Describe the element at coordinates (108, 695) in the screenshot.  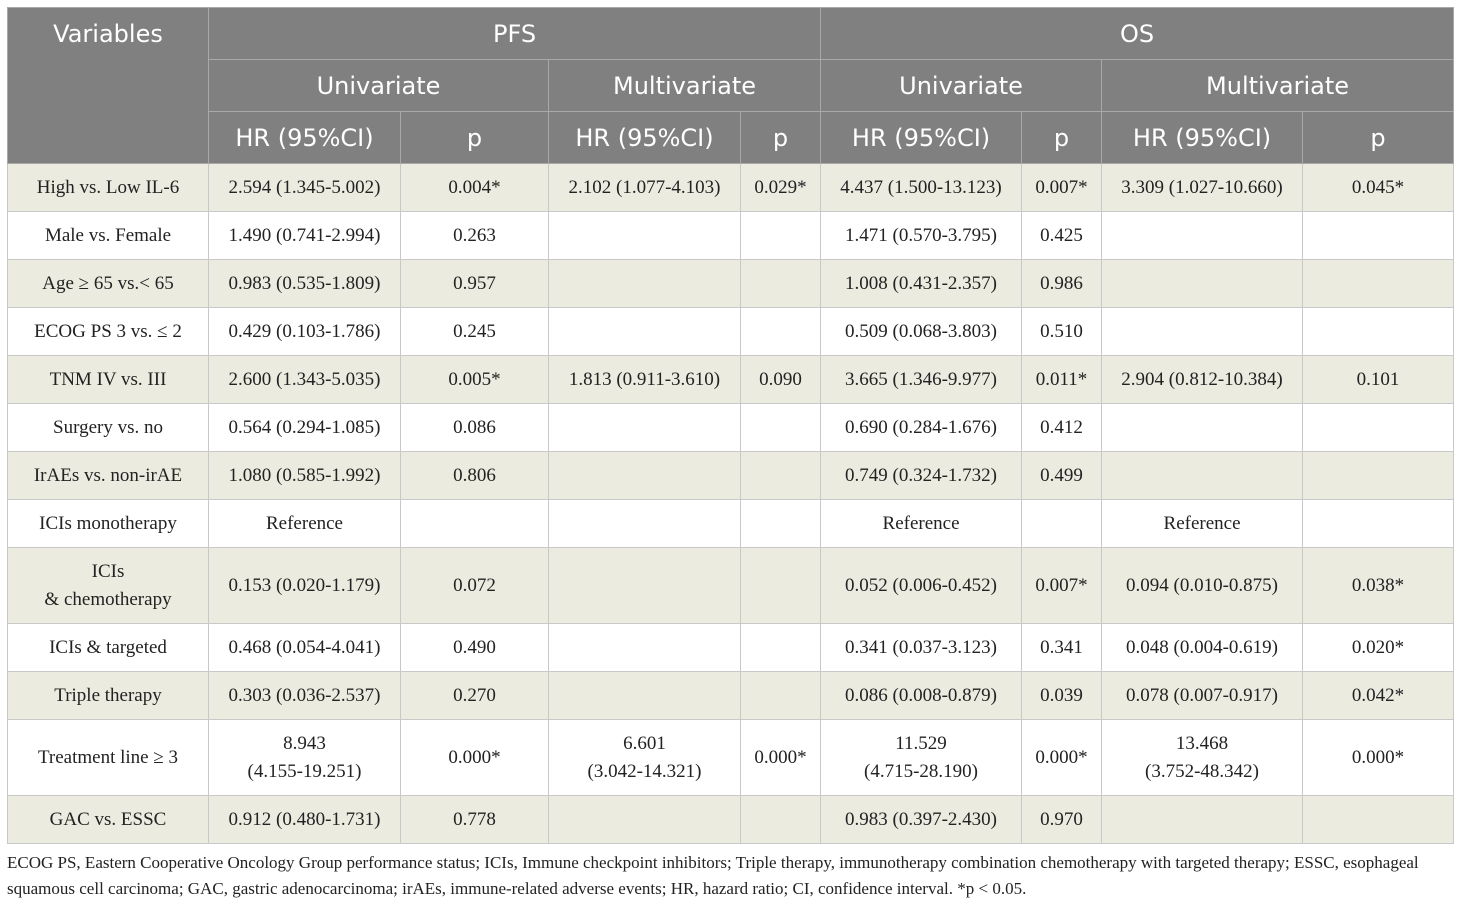
I see `cell-variable: Triple therapy` at that location.